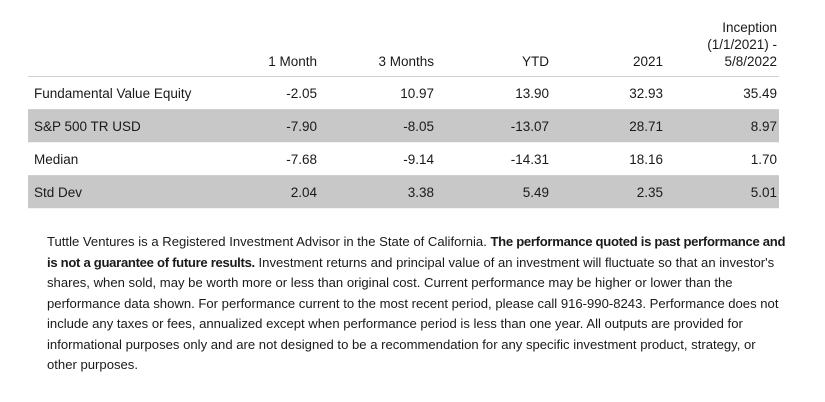  What do you see at coordinates (493, 38) in the screenshot?
I see `header-ytd: YTD` at bounding box center [493, 38].